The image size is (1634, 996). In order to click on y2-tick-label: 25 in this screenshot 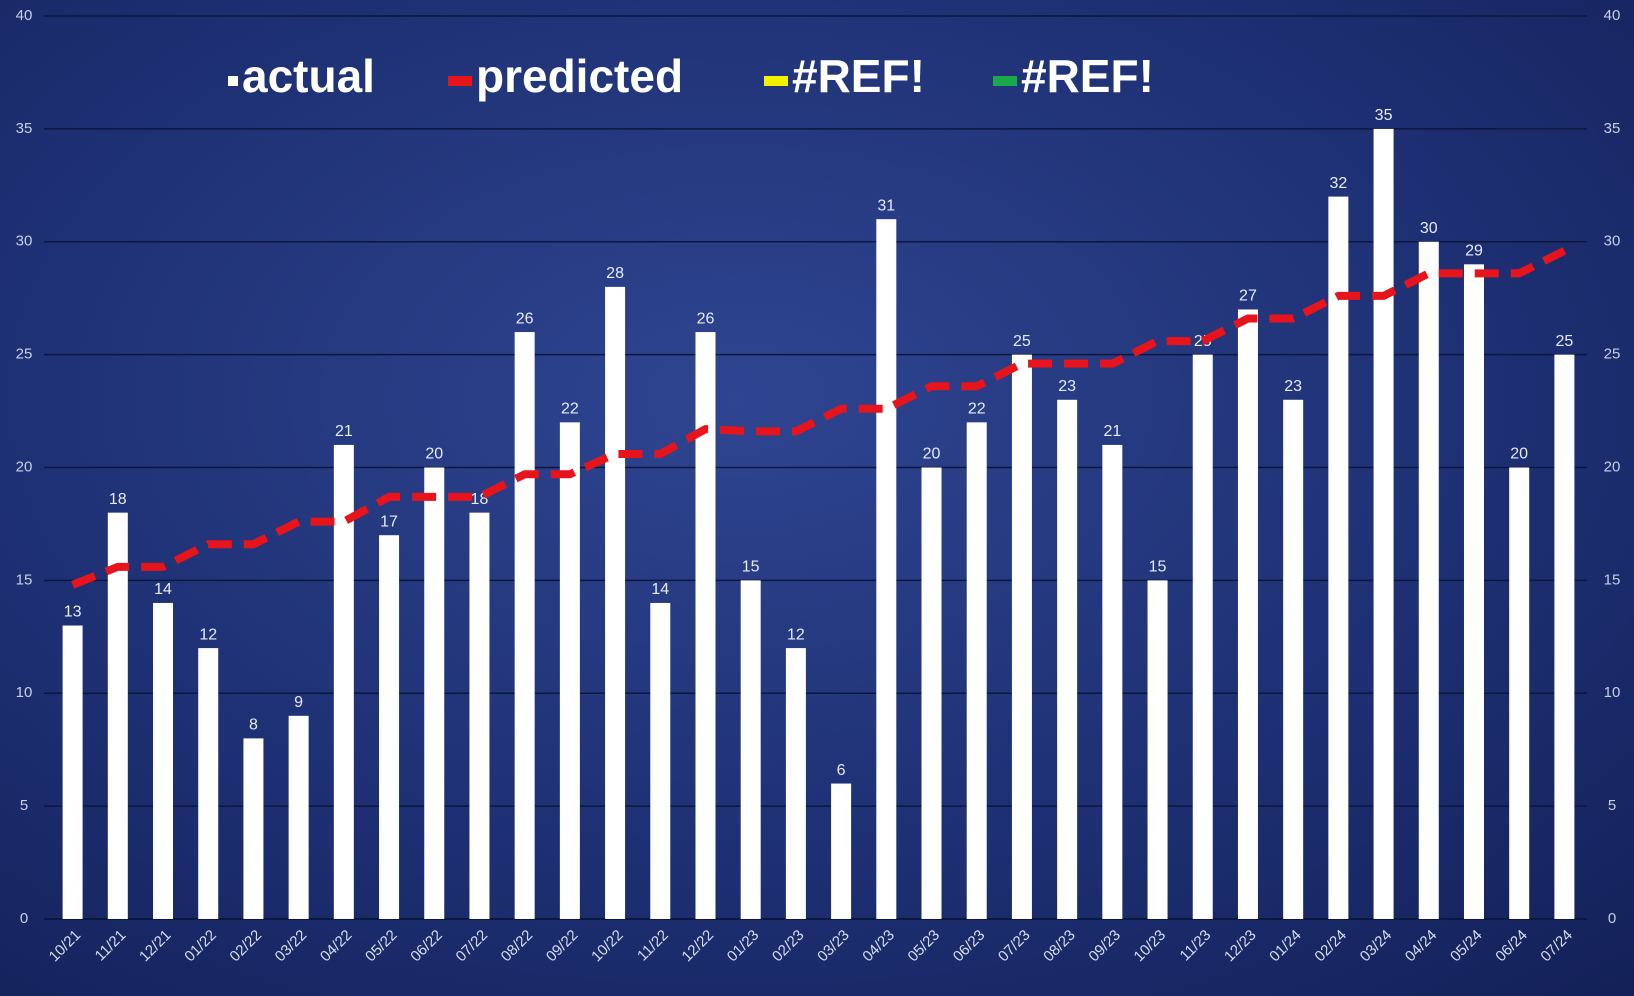, I will do `click(1612, 354)`.